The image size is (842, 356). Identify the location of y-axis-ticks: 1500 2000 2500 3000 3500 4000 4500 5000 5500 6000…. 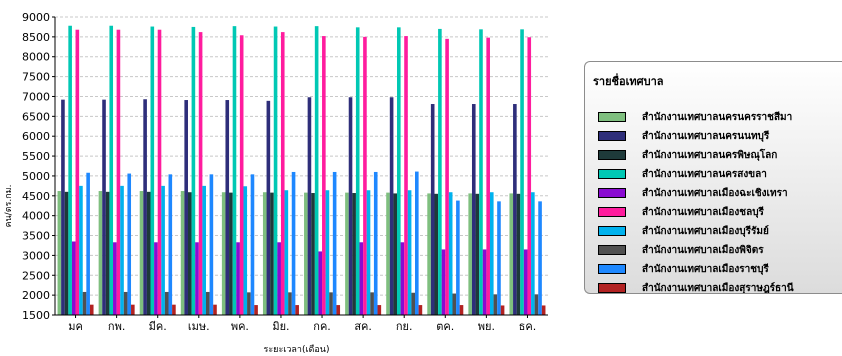
(36, 166).